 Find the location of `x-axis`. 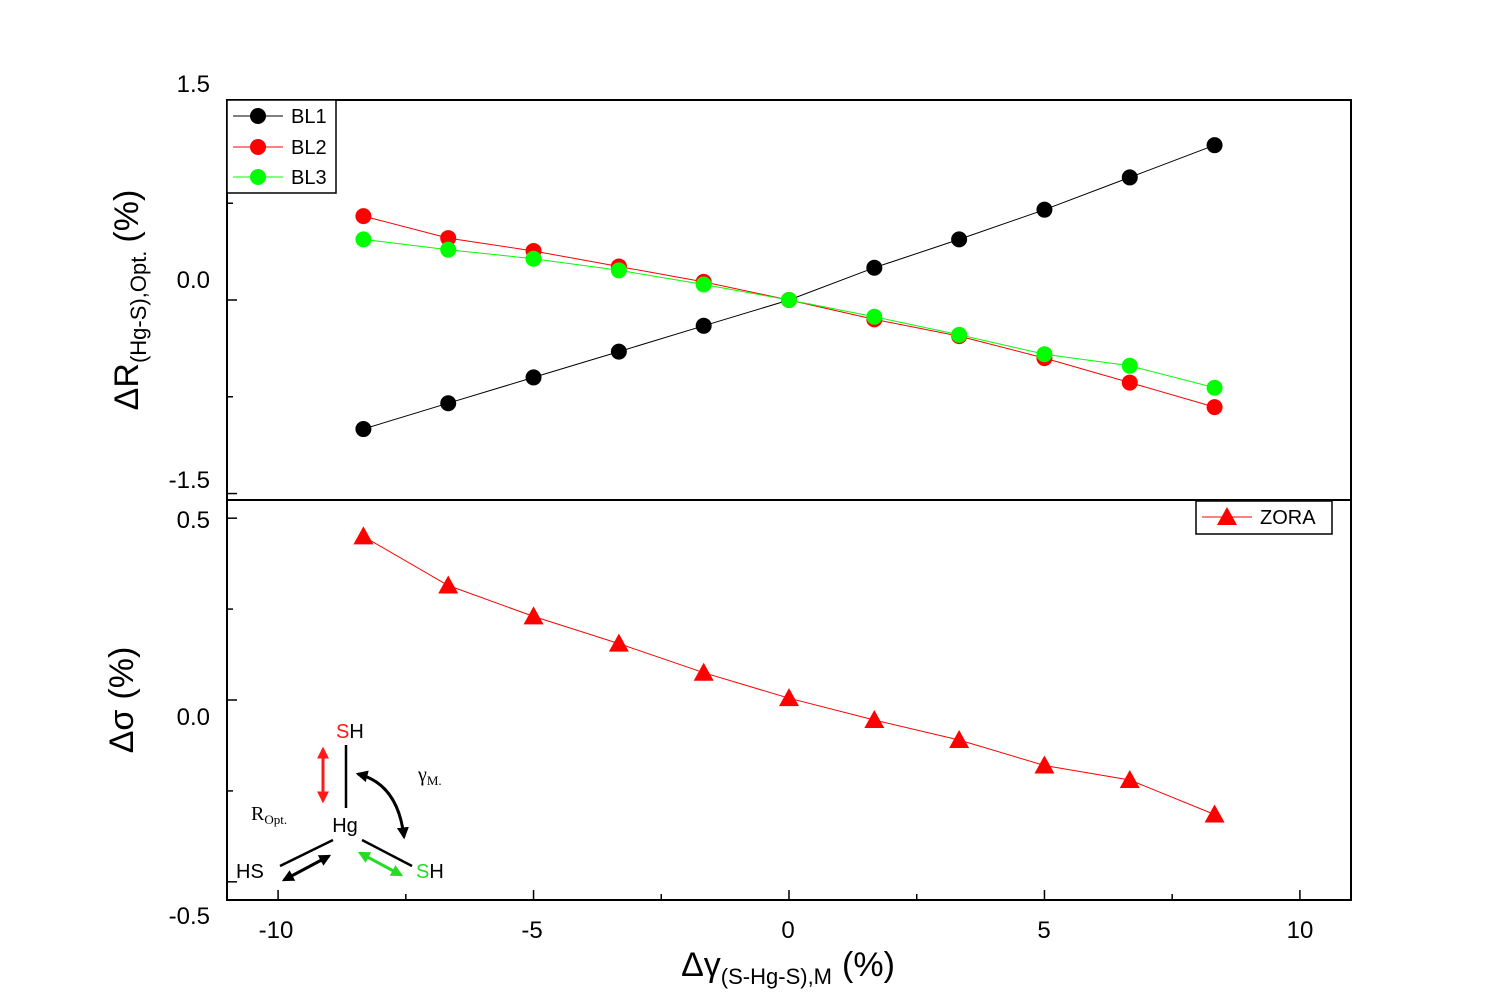

x-axis is located at coordinates (789, 895).